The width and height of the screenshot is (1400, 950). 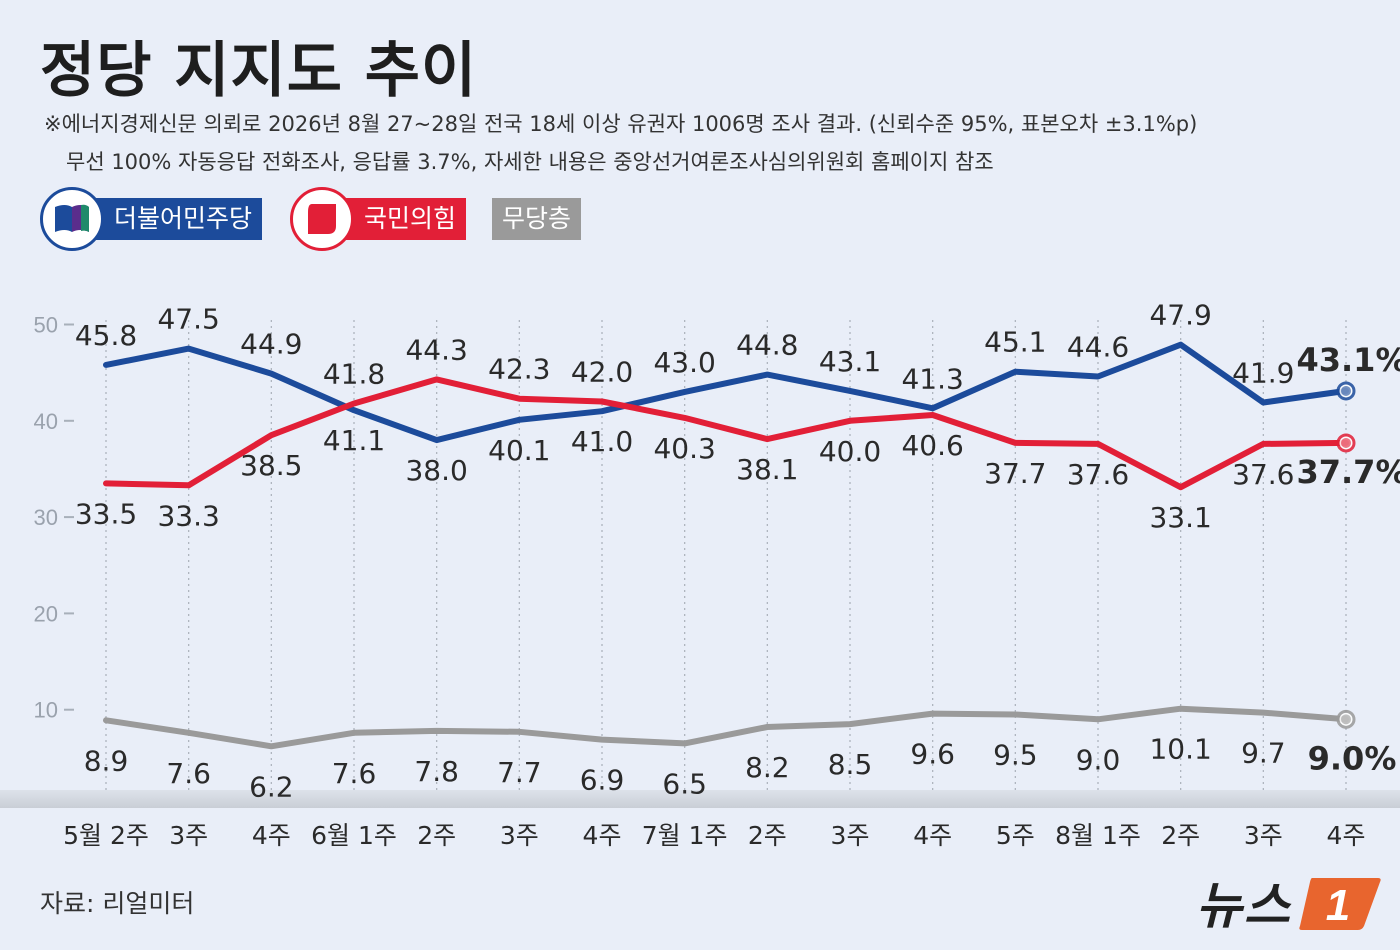 I want to click on data-label-dem: 47.9, so click(x=1180, y=315).